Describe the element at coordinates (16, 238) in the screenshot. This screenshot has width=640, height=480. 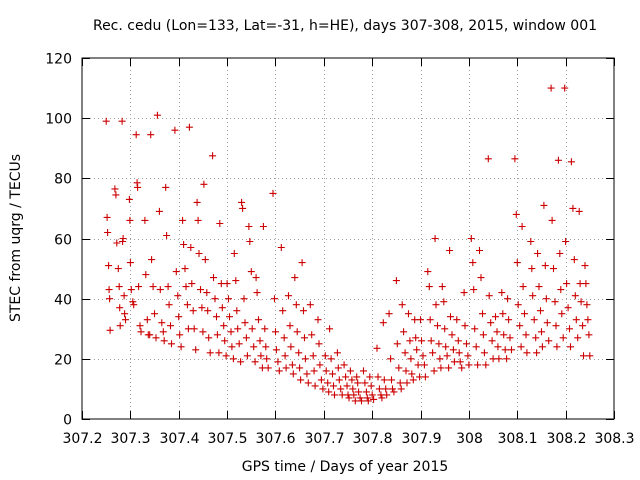
I see `y-axis-label: STEC from uqrg / TECUs` at that location.